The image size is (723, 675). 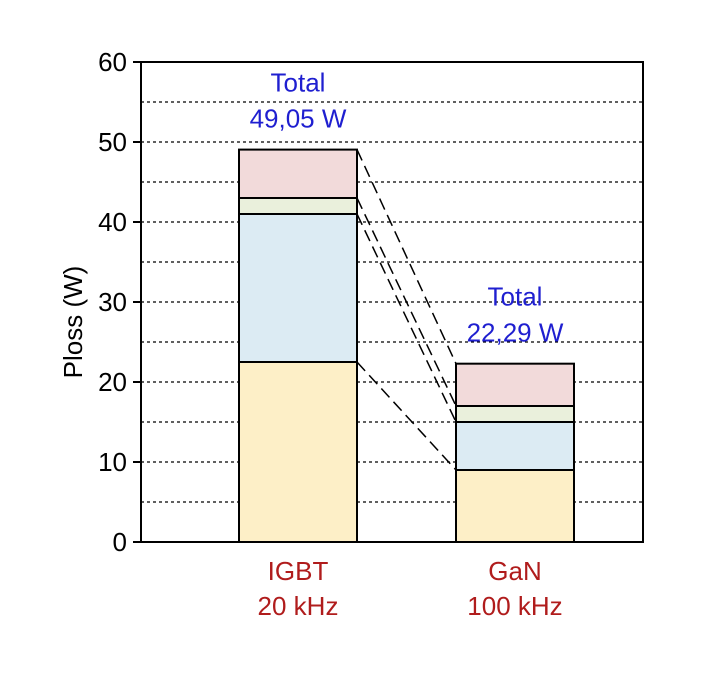 I want to click on category-sublabel: 20 kHz, so click(x=298, y=606).